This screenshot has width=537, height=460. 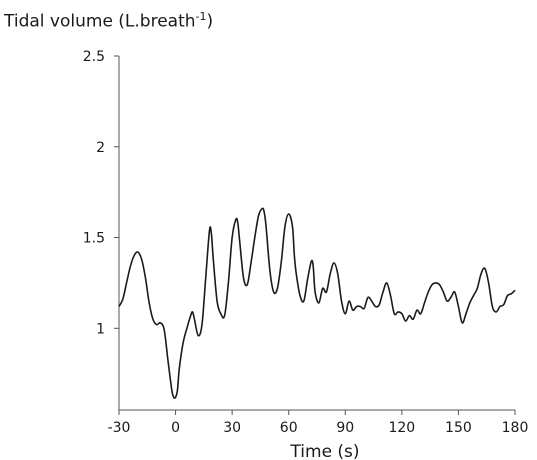 What do you see at coordinates (100, 329) in the screenshot?
I see `y-tick-label: 1` at bounding box center [100, 329].